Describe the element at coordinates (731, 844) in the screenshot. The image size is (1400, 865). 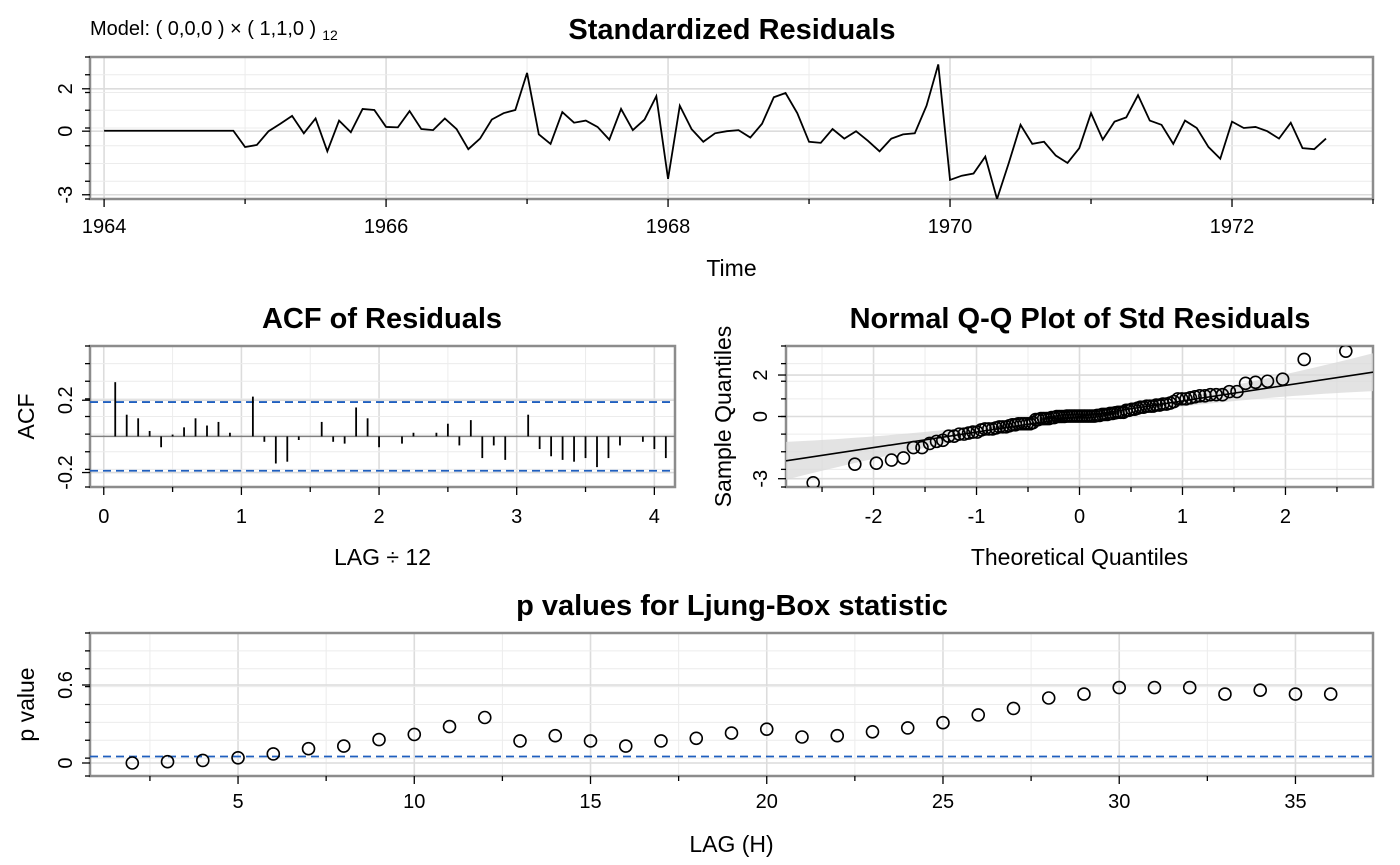
I see `x-axis-label: LAG (H)` at that location.